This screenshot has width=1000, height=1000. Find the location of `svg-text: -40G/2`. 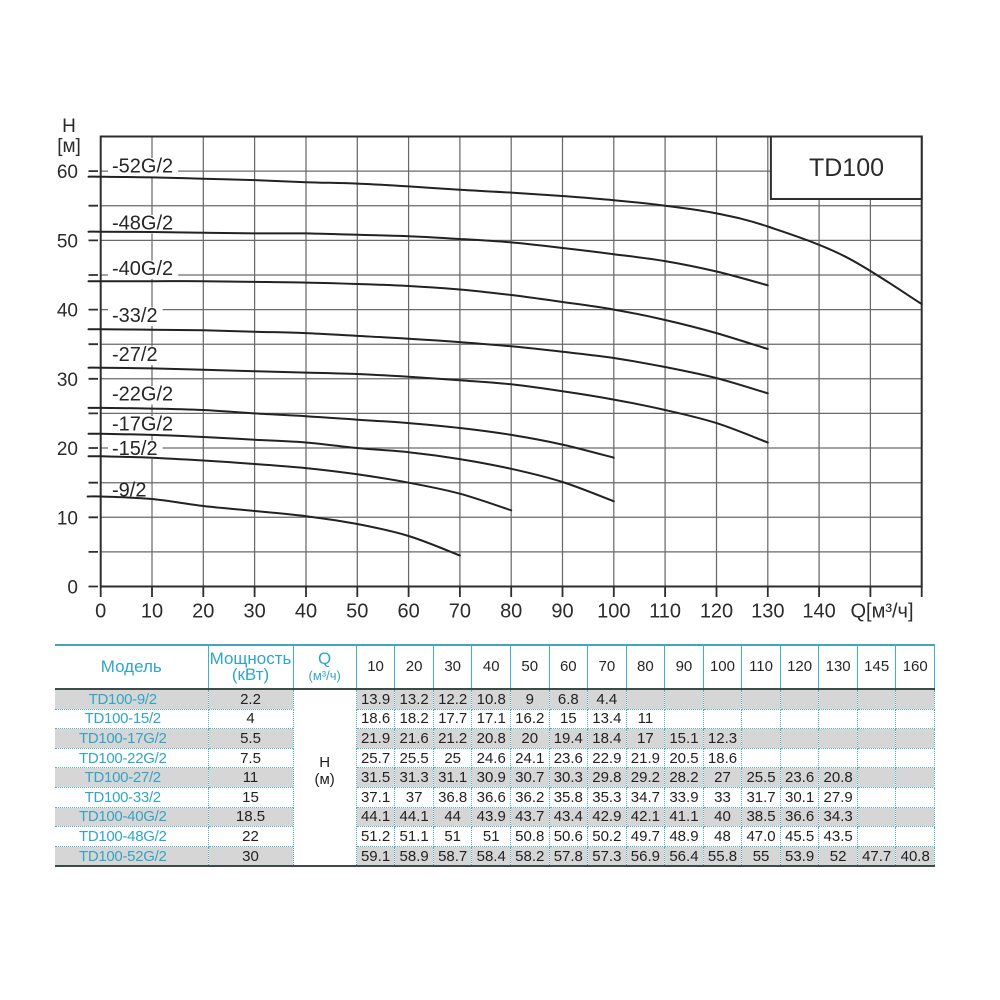

svg-text: -40G/2 is located at coordinates (142, 269).